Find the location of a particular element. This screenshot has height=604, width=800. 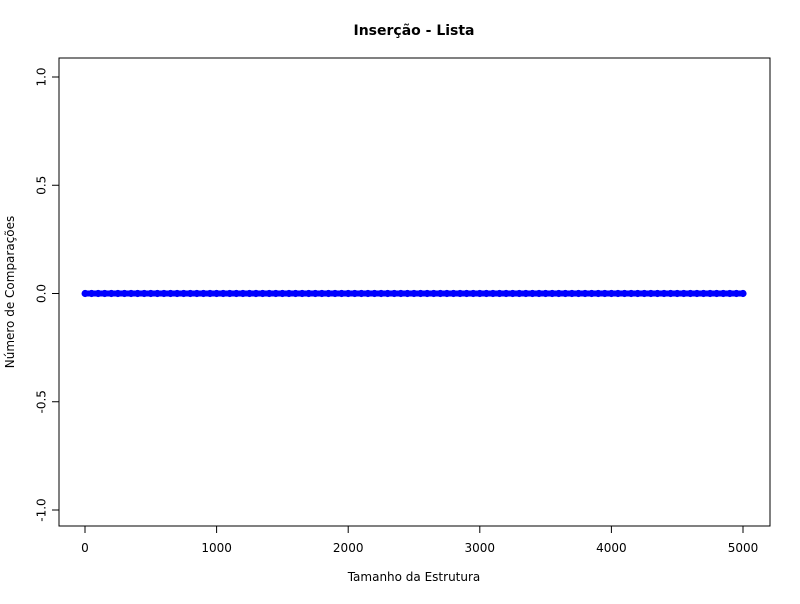

y-tick-label: 0.0 is located at coordinates (42, 293).